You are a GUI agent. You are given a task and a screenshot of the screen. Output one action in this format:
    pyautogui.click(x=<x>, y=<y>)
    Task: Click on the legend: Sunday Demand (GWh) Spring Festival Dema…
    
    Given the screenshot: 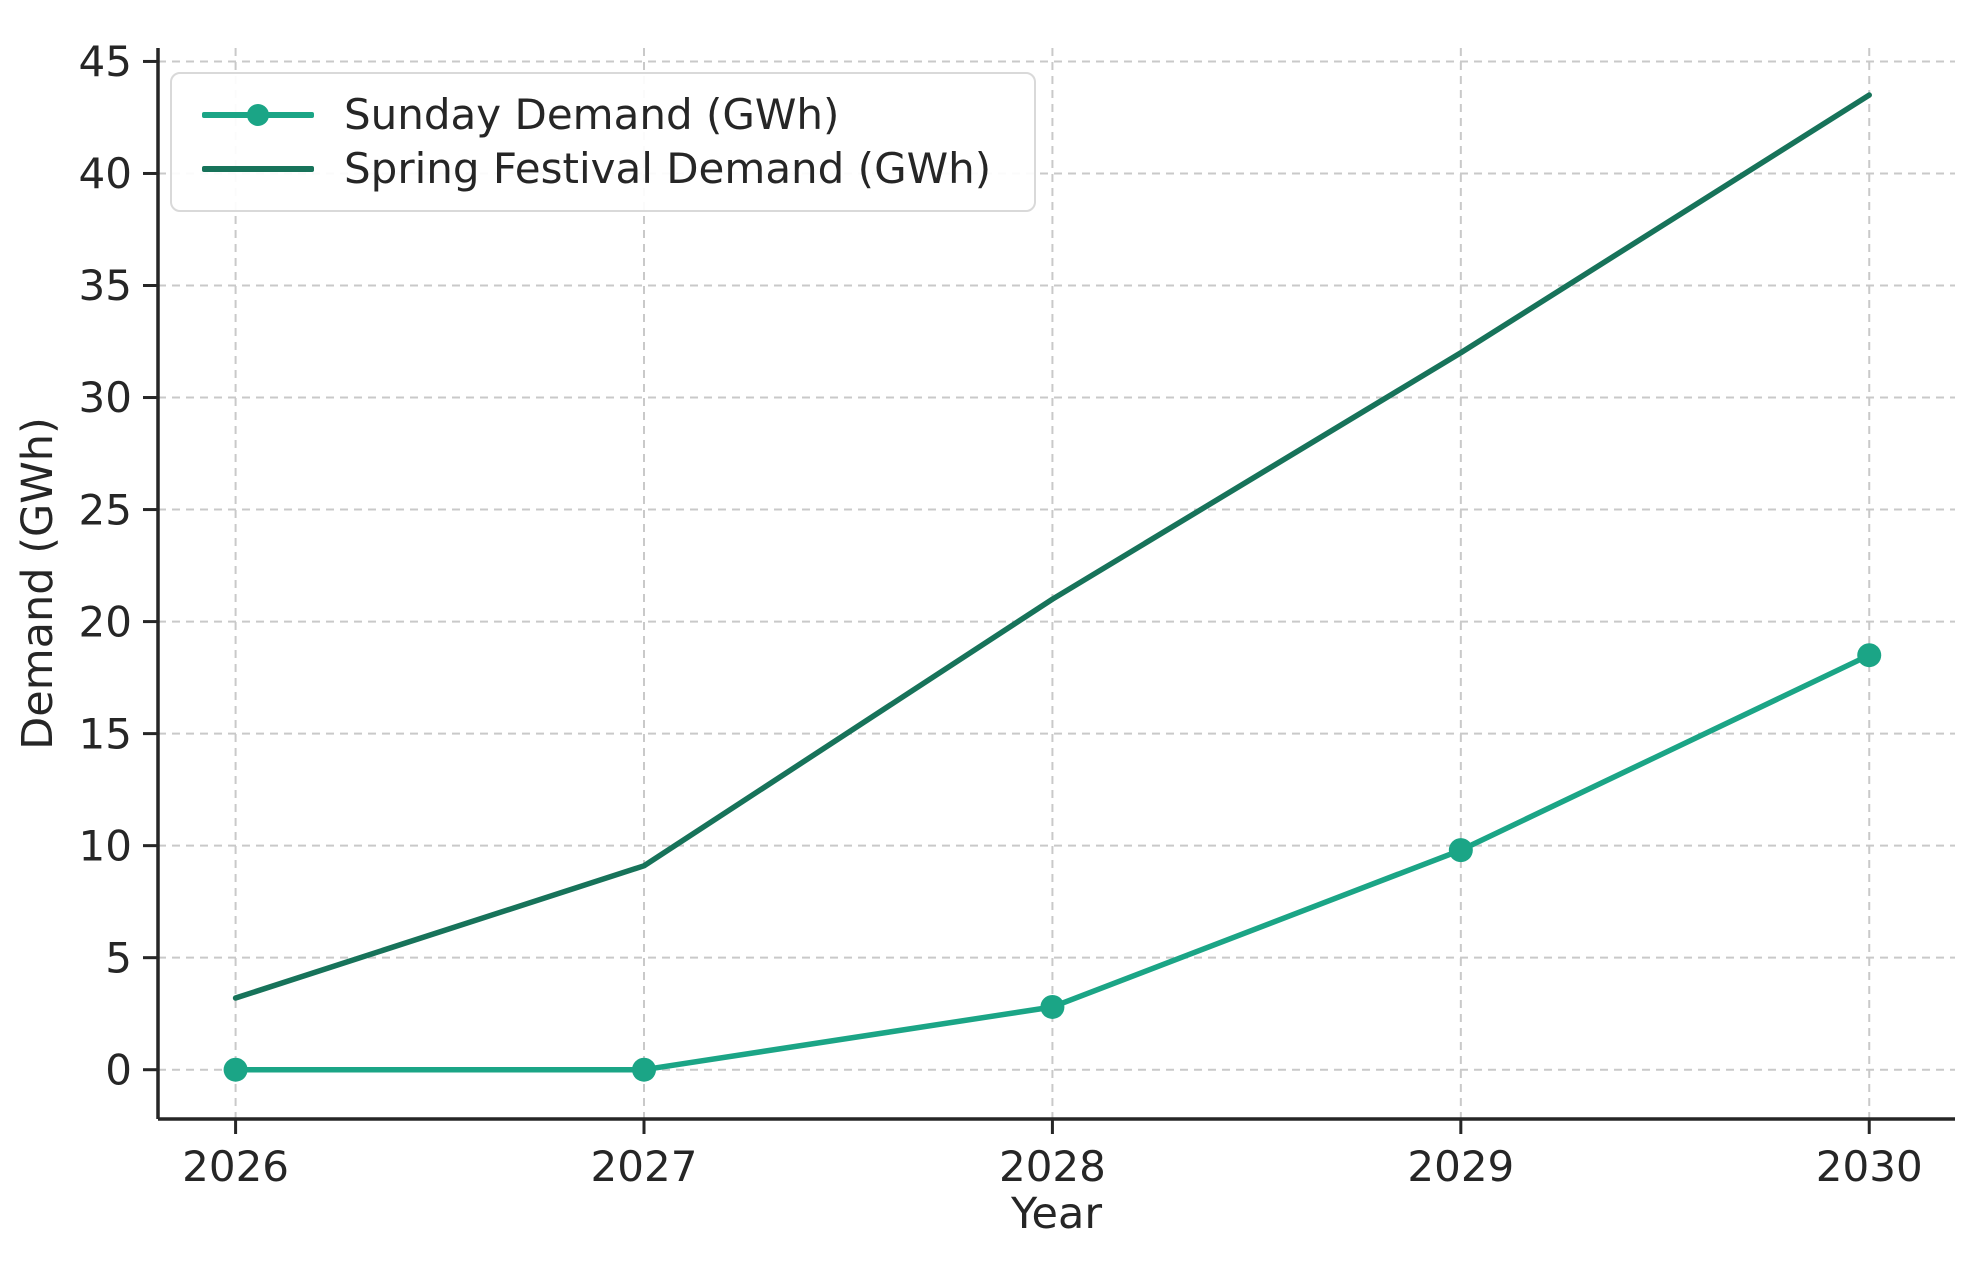 What is the action you would take?
    pyautogui.click(x=603, y=142)
    